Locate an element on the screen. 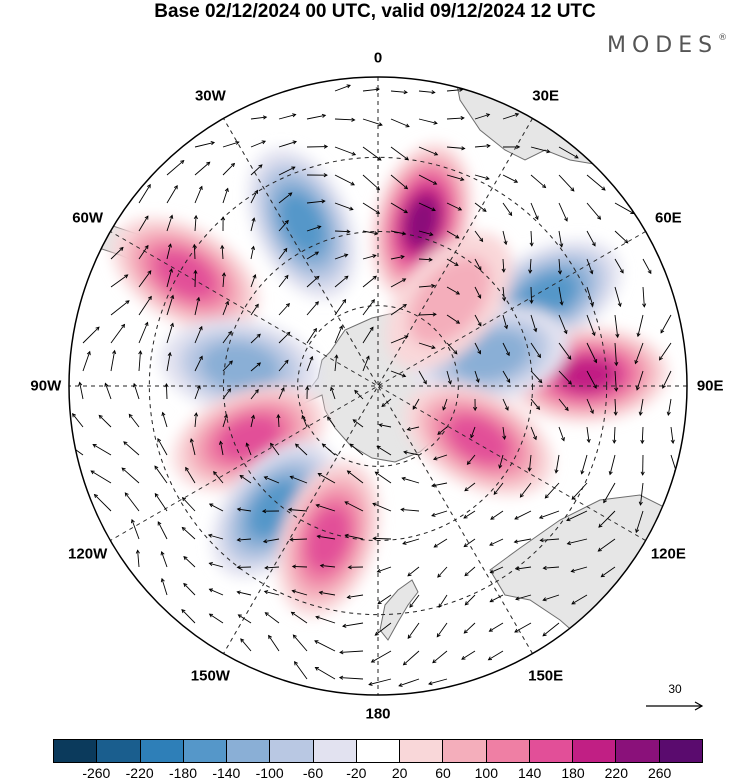 Image resolution: width=750 pixels, height=783 pixels. lon-label-30w: 30W is located at coordinates (210, 96).